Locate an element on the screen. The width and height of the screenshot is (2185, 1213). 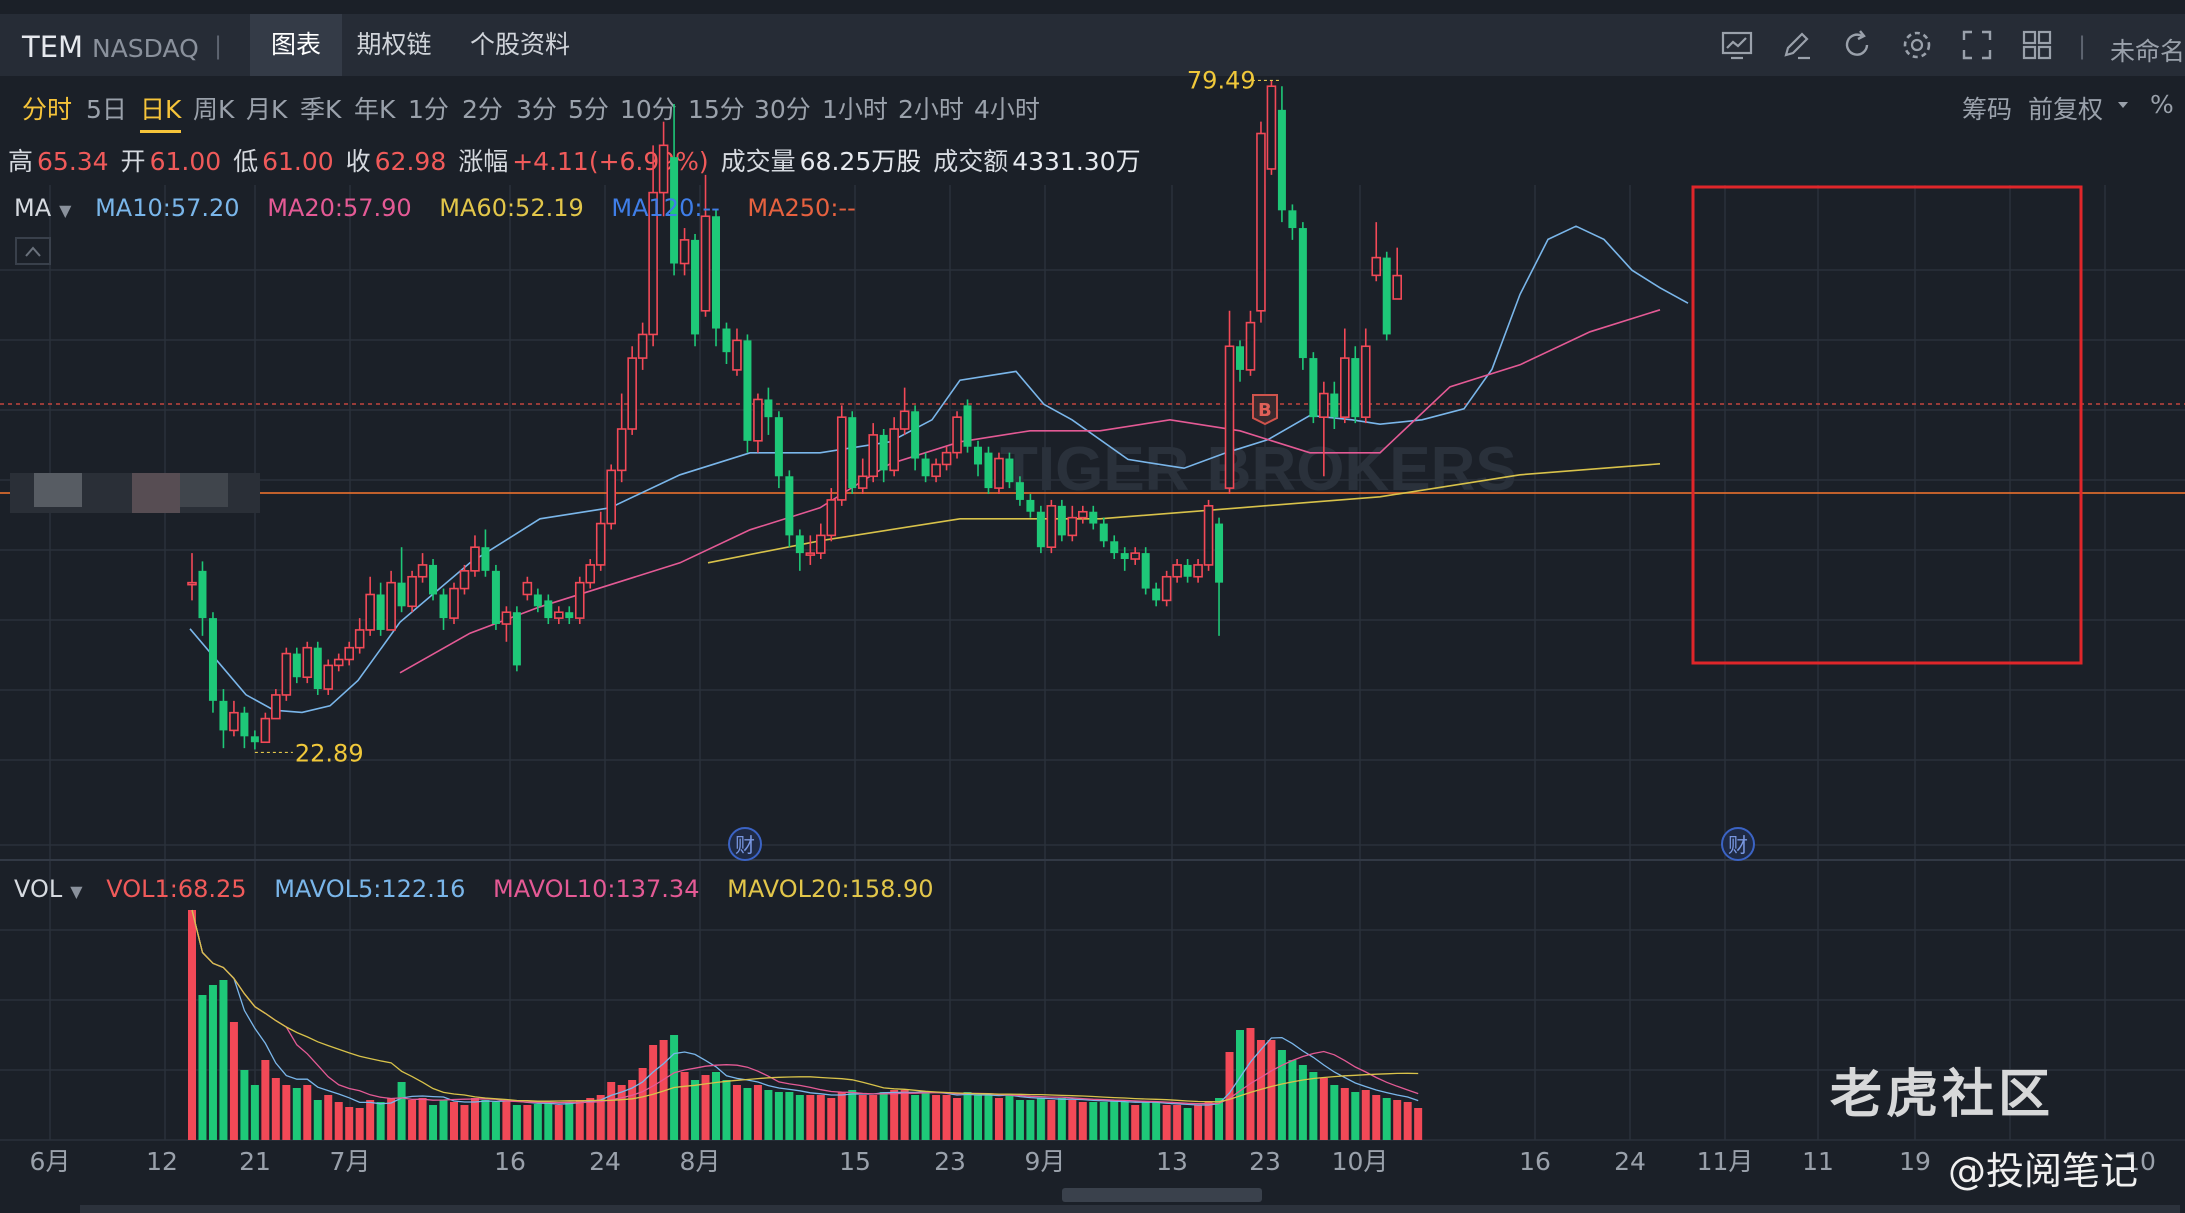
x-tick-label: 24 is located at coordinates (1630, 1161).